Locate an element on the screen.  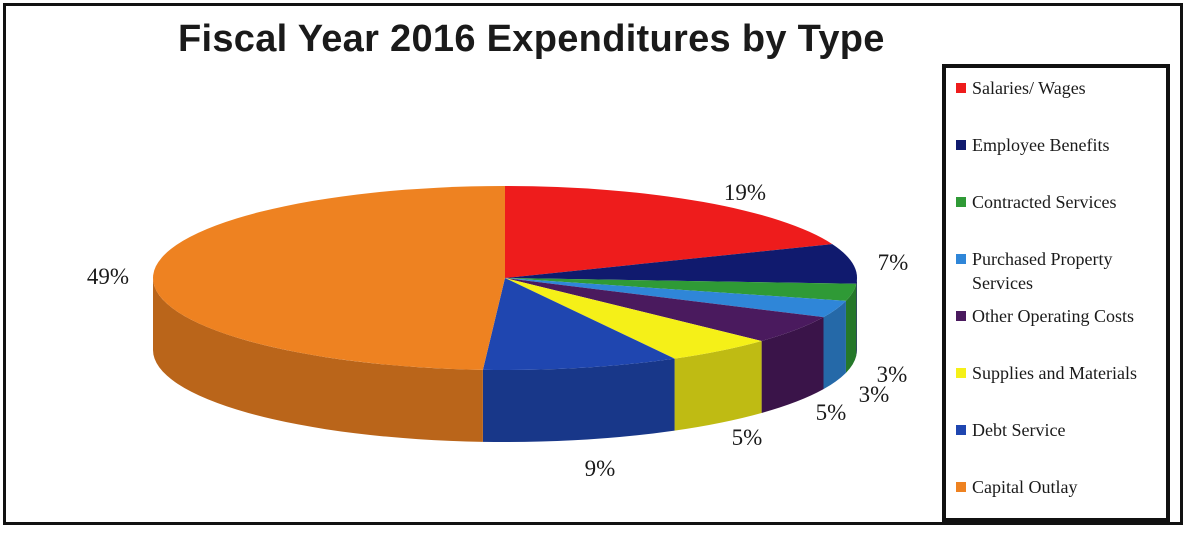
data-label-employee-benefits: 7% is located at coordinates (893, 262).